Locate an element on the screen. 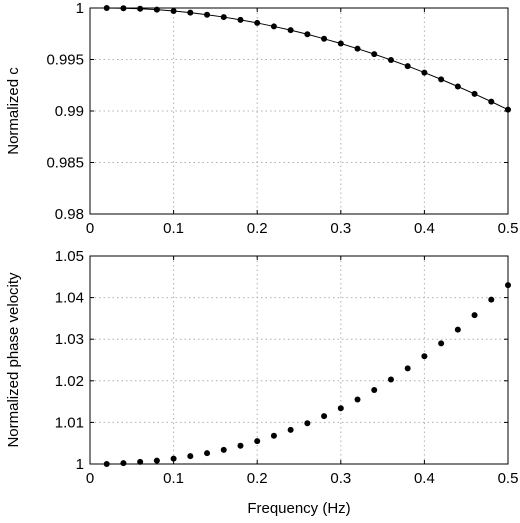 Image resolution: width=520 pixels, height=523 pixels. y-tick-label: 1.03 is located at coordinates (69, 339).